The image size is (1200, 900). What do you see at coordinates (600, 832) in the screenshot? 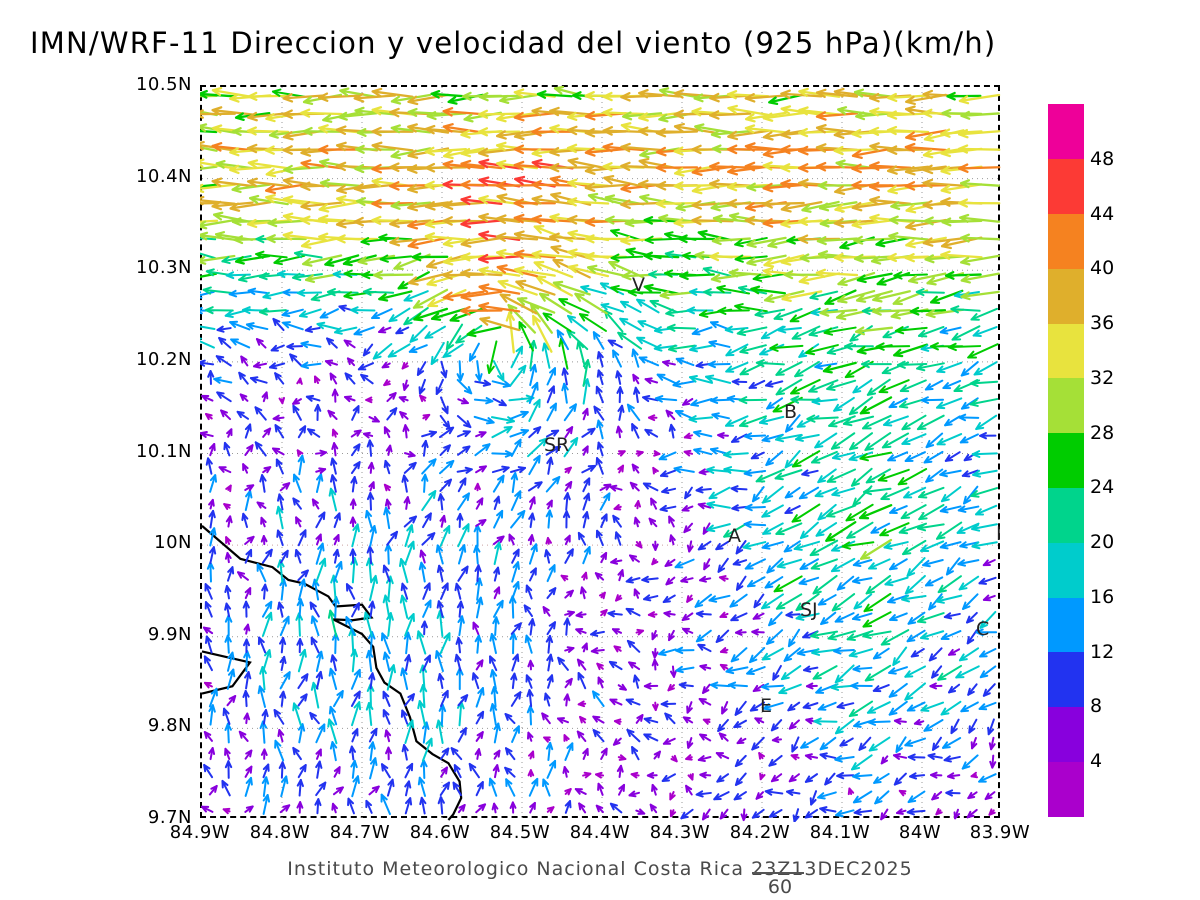
I see `x-axis-tick-label: 84.4W` at bounding box center [600, 832].